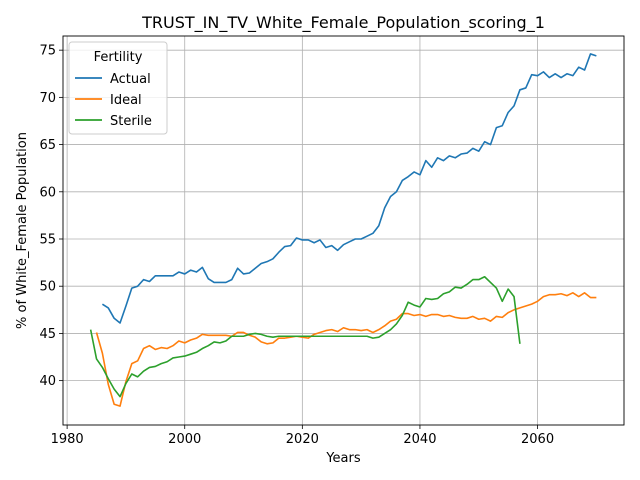 This screenshot has height=480, width=640. I want to click on x-tick-label: 2040, so click(419, 439).